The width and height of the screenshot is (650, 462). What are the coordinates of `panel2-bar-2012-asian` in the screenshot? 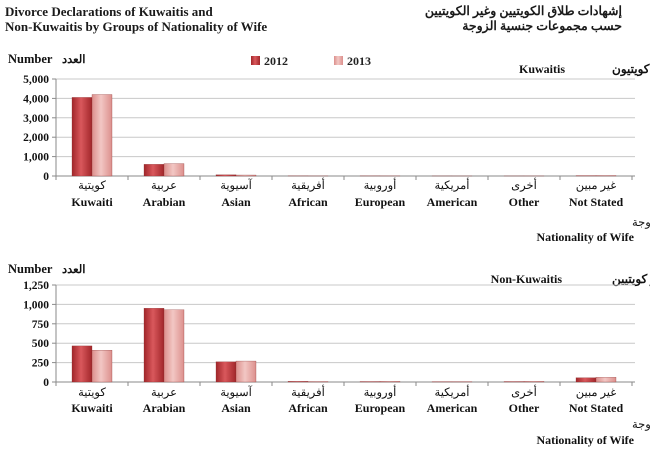 It's located at (226, 372).